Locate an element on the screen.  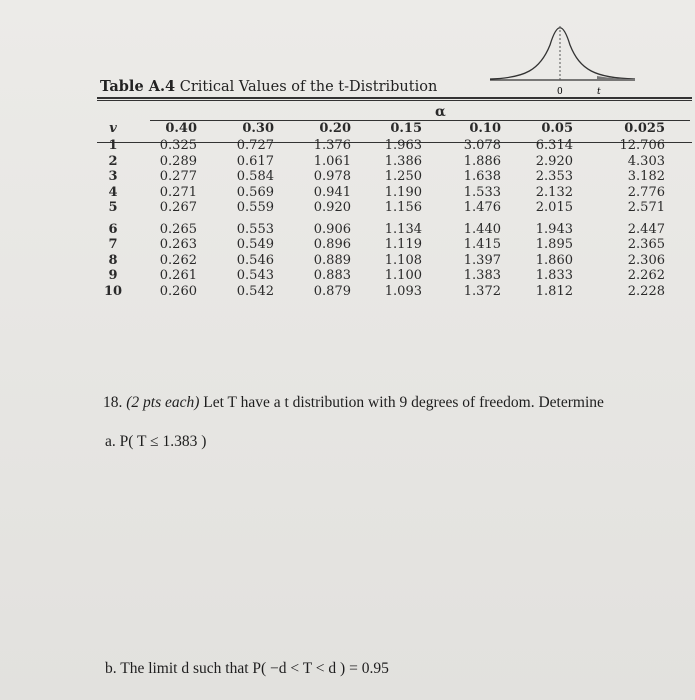
critical-value-cell: 1.860 is located at coordinates (554, 260).